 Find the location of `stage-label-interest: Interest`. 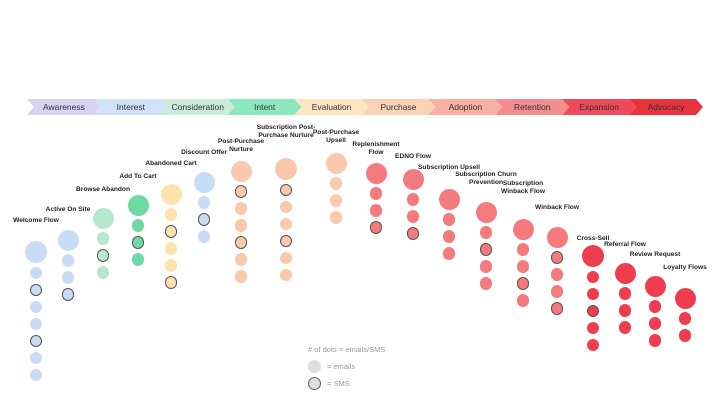

stage-label-interest: Interest is located at coordinates (131, 107).